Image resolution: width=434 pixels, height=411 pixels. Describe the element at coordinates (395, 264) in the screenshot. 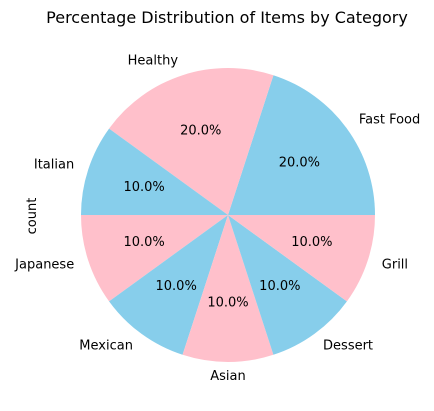

I see `category-label-grill: Grill` at that location.